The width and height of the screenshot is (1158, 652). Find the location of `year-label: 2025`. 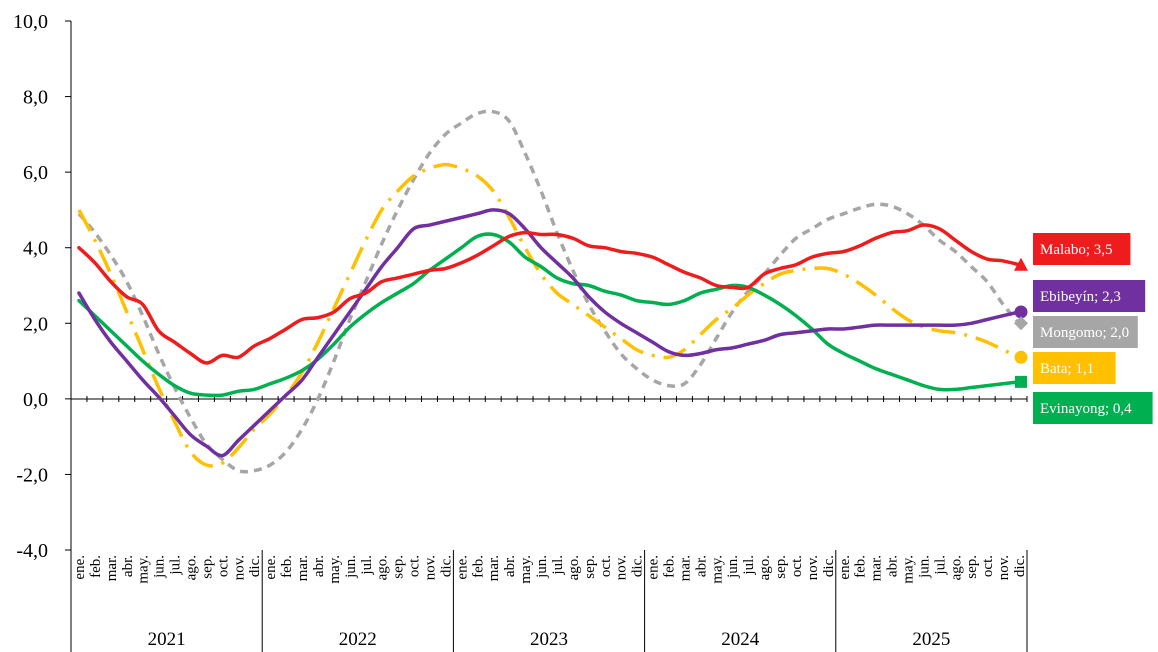

year-label: 2025 is located at coordinates (931, 639).